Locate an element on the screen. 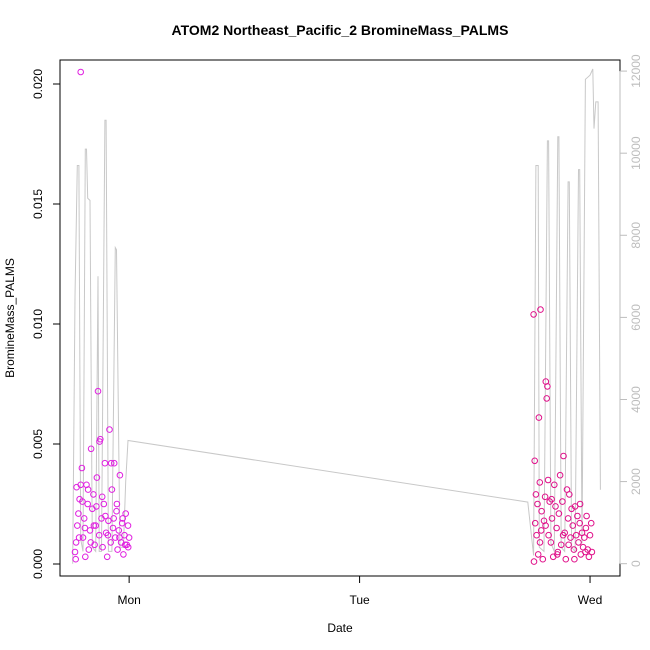  y2-tick-label: 2000 is located at coordinates (636, 481).